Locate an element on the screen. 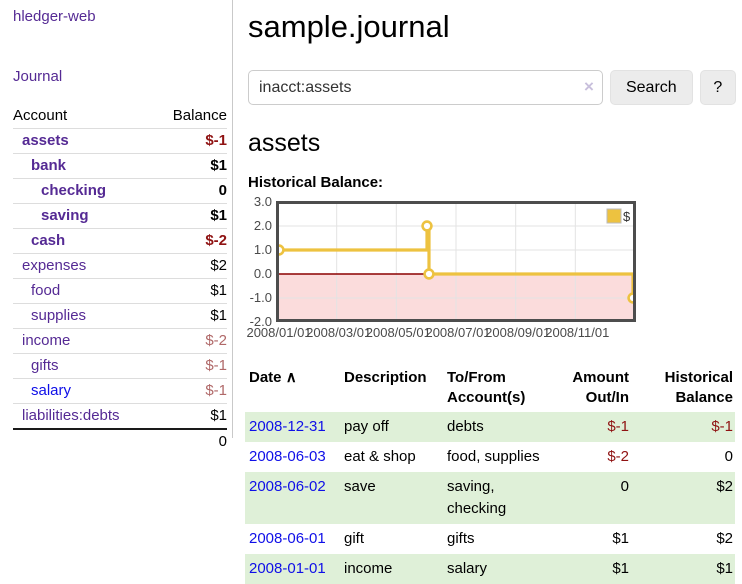 This screenshot has width=742, height=584. clear-search-icon: × is located at coordinates (589, 86).